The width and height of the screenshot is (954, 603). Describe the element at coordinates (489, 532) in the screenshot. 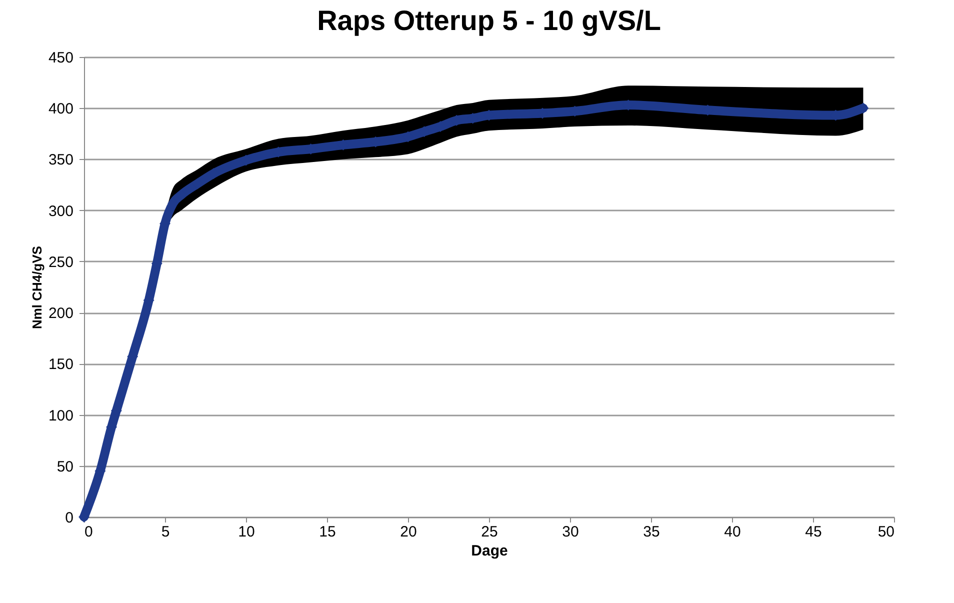

I see `x-tick-label: 25` at that location.